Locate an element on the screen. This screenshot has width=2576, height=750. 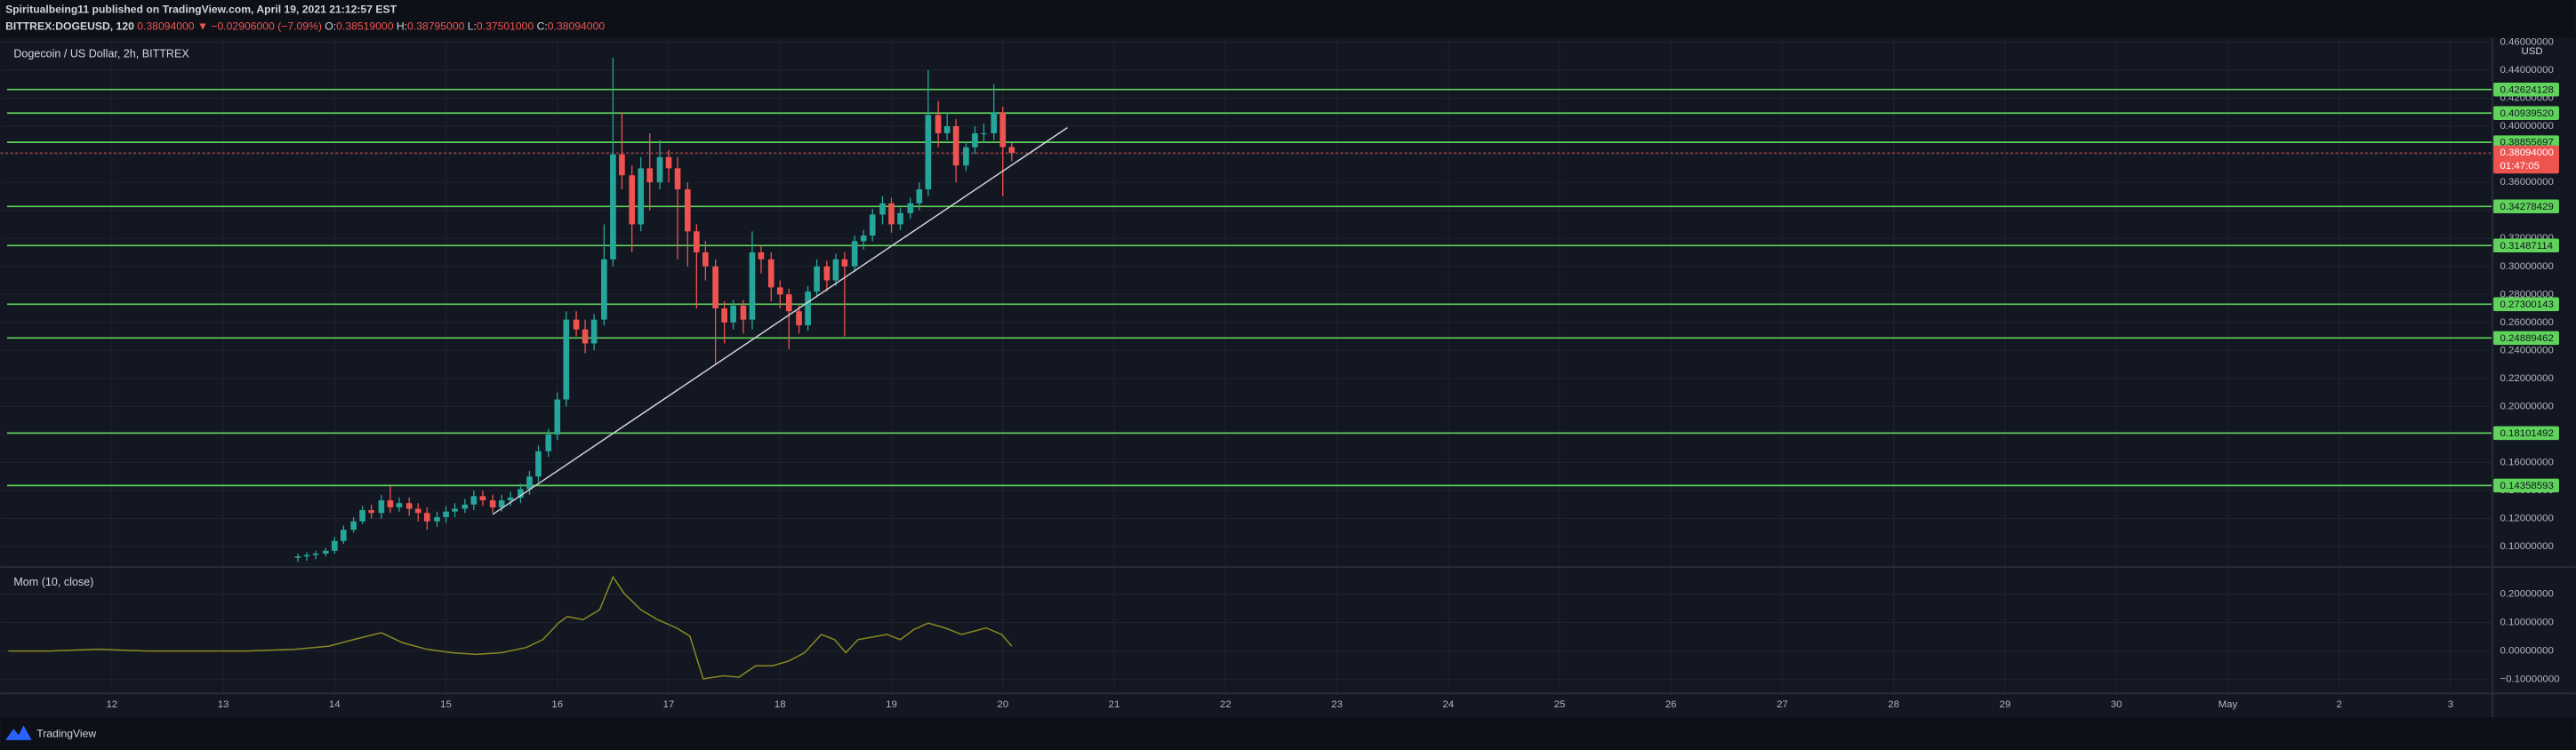
symbol: BITTREX:DOGEUSD, 120 is located at coordinates (69, 26).